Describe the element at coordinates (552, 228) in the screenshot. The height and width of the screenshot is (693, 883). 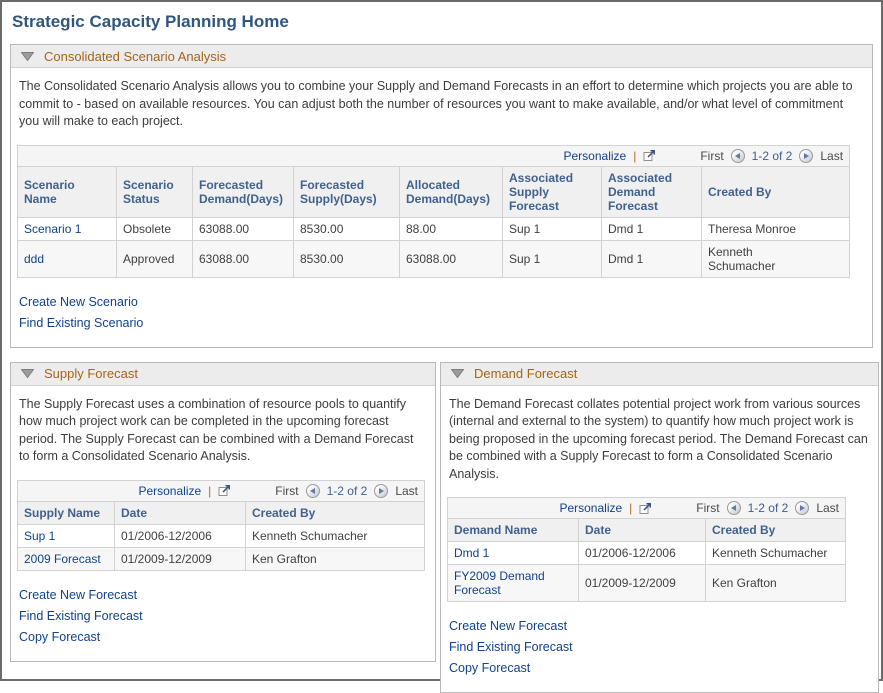
I see `associated-supply-forecast: Sup 1` at that location.